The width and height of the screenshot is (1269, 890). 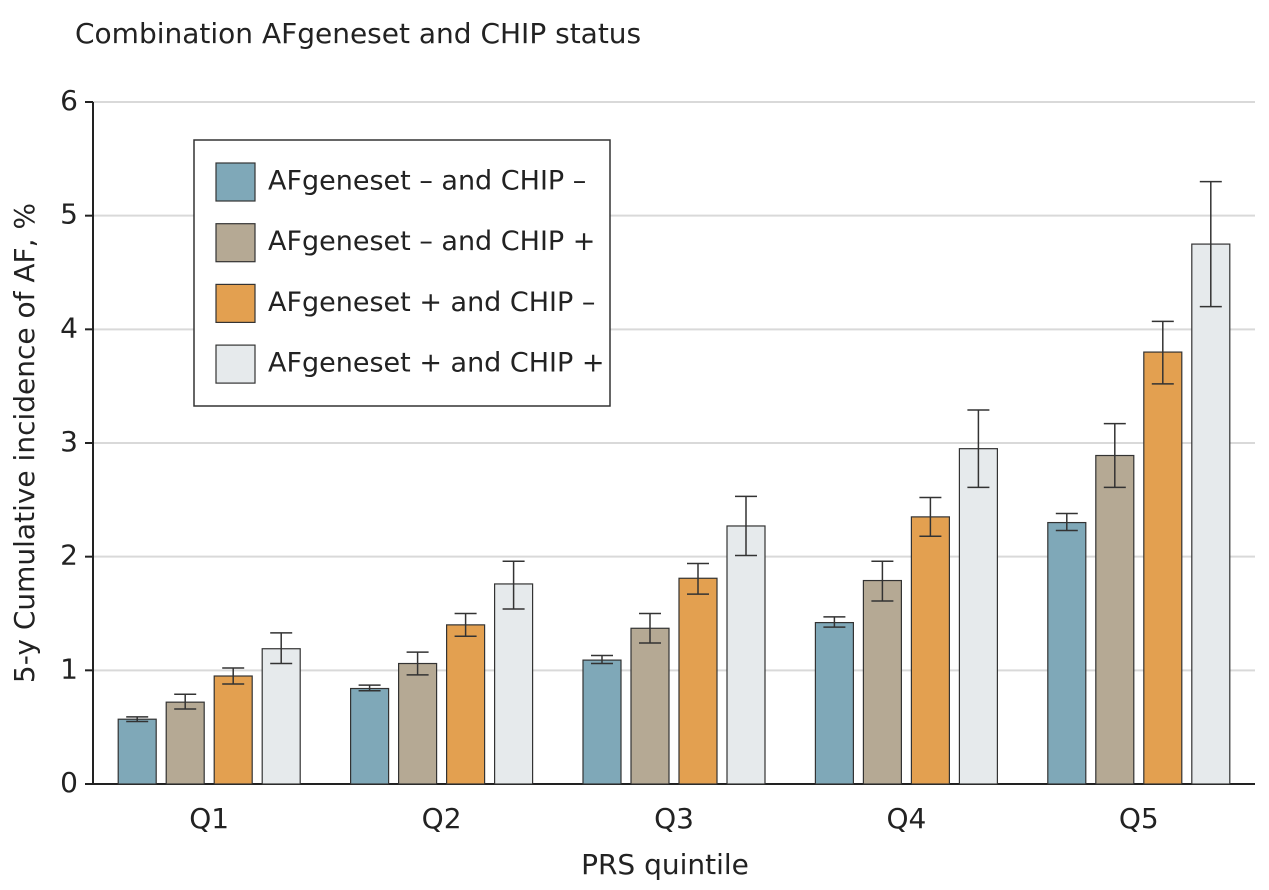 I want to click on y-tick-label: 5, so click(x=69, y=214).